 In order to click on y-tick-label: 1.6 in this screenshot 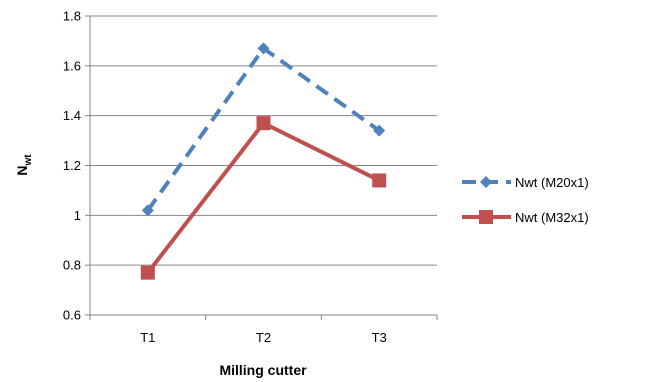, I will do `click(72, 65)`.